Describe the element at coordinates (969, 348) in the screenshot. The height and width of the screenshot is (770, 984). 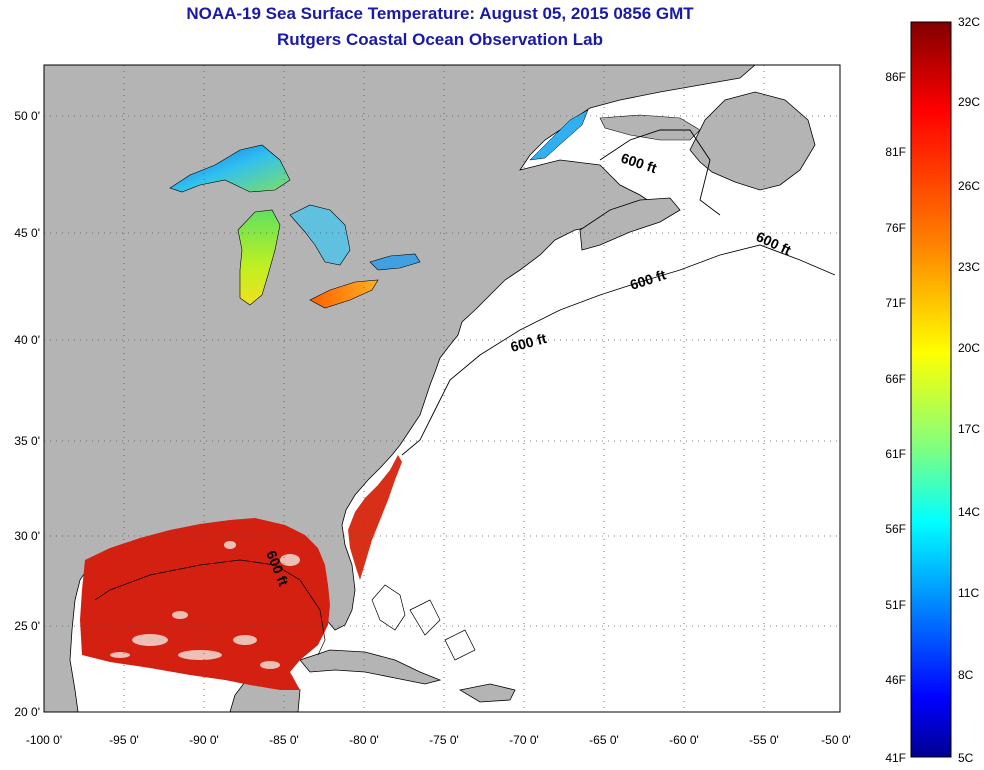
I see `colorbar-celsius-label: 20C` at that location.